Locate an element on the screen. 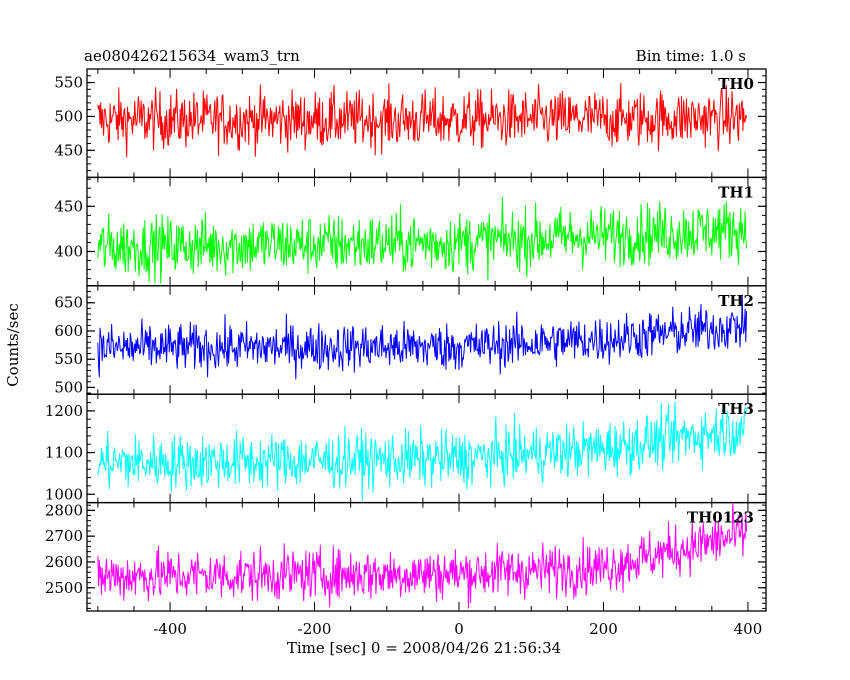 This screenshot has width=850, height=680. panel-label-th2: TH2 is located at coordinates (736, 301).